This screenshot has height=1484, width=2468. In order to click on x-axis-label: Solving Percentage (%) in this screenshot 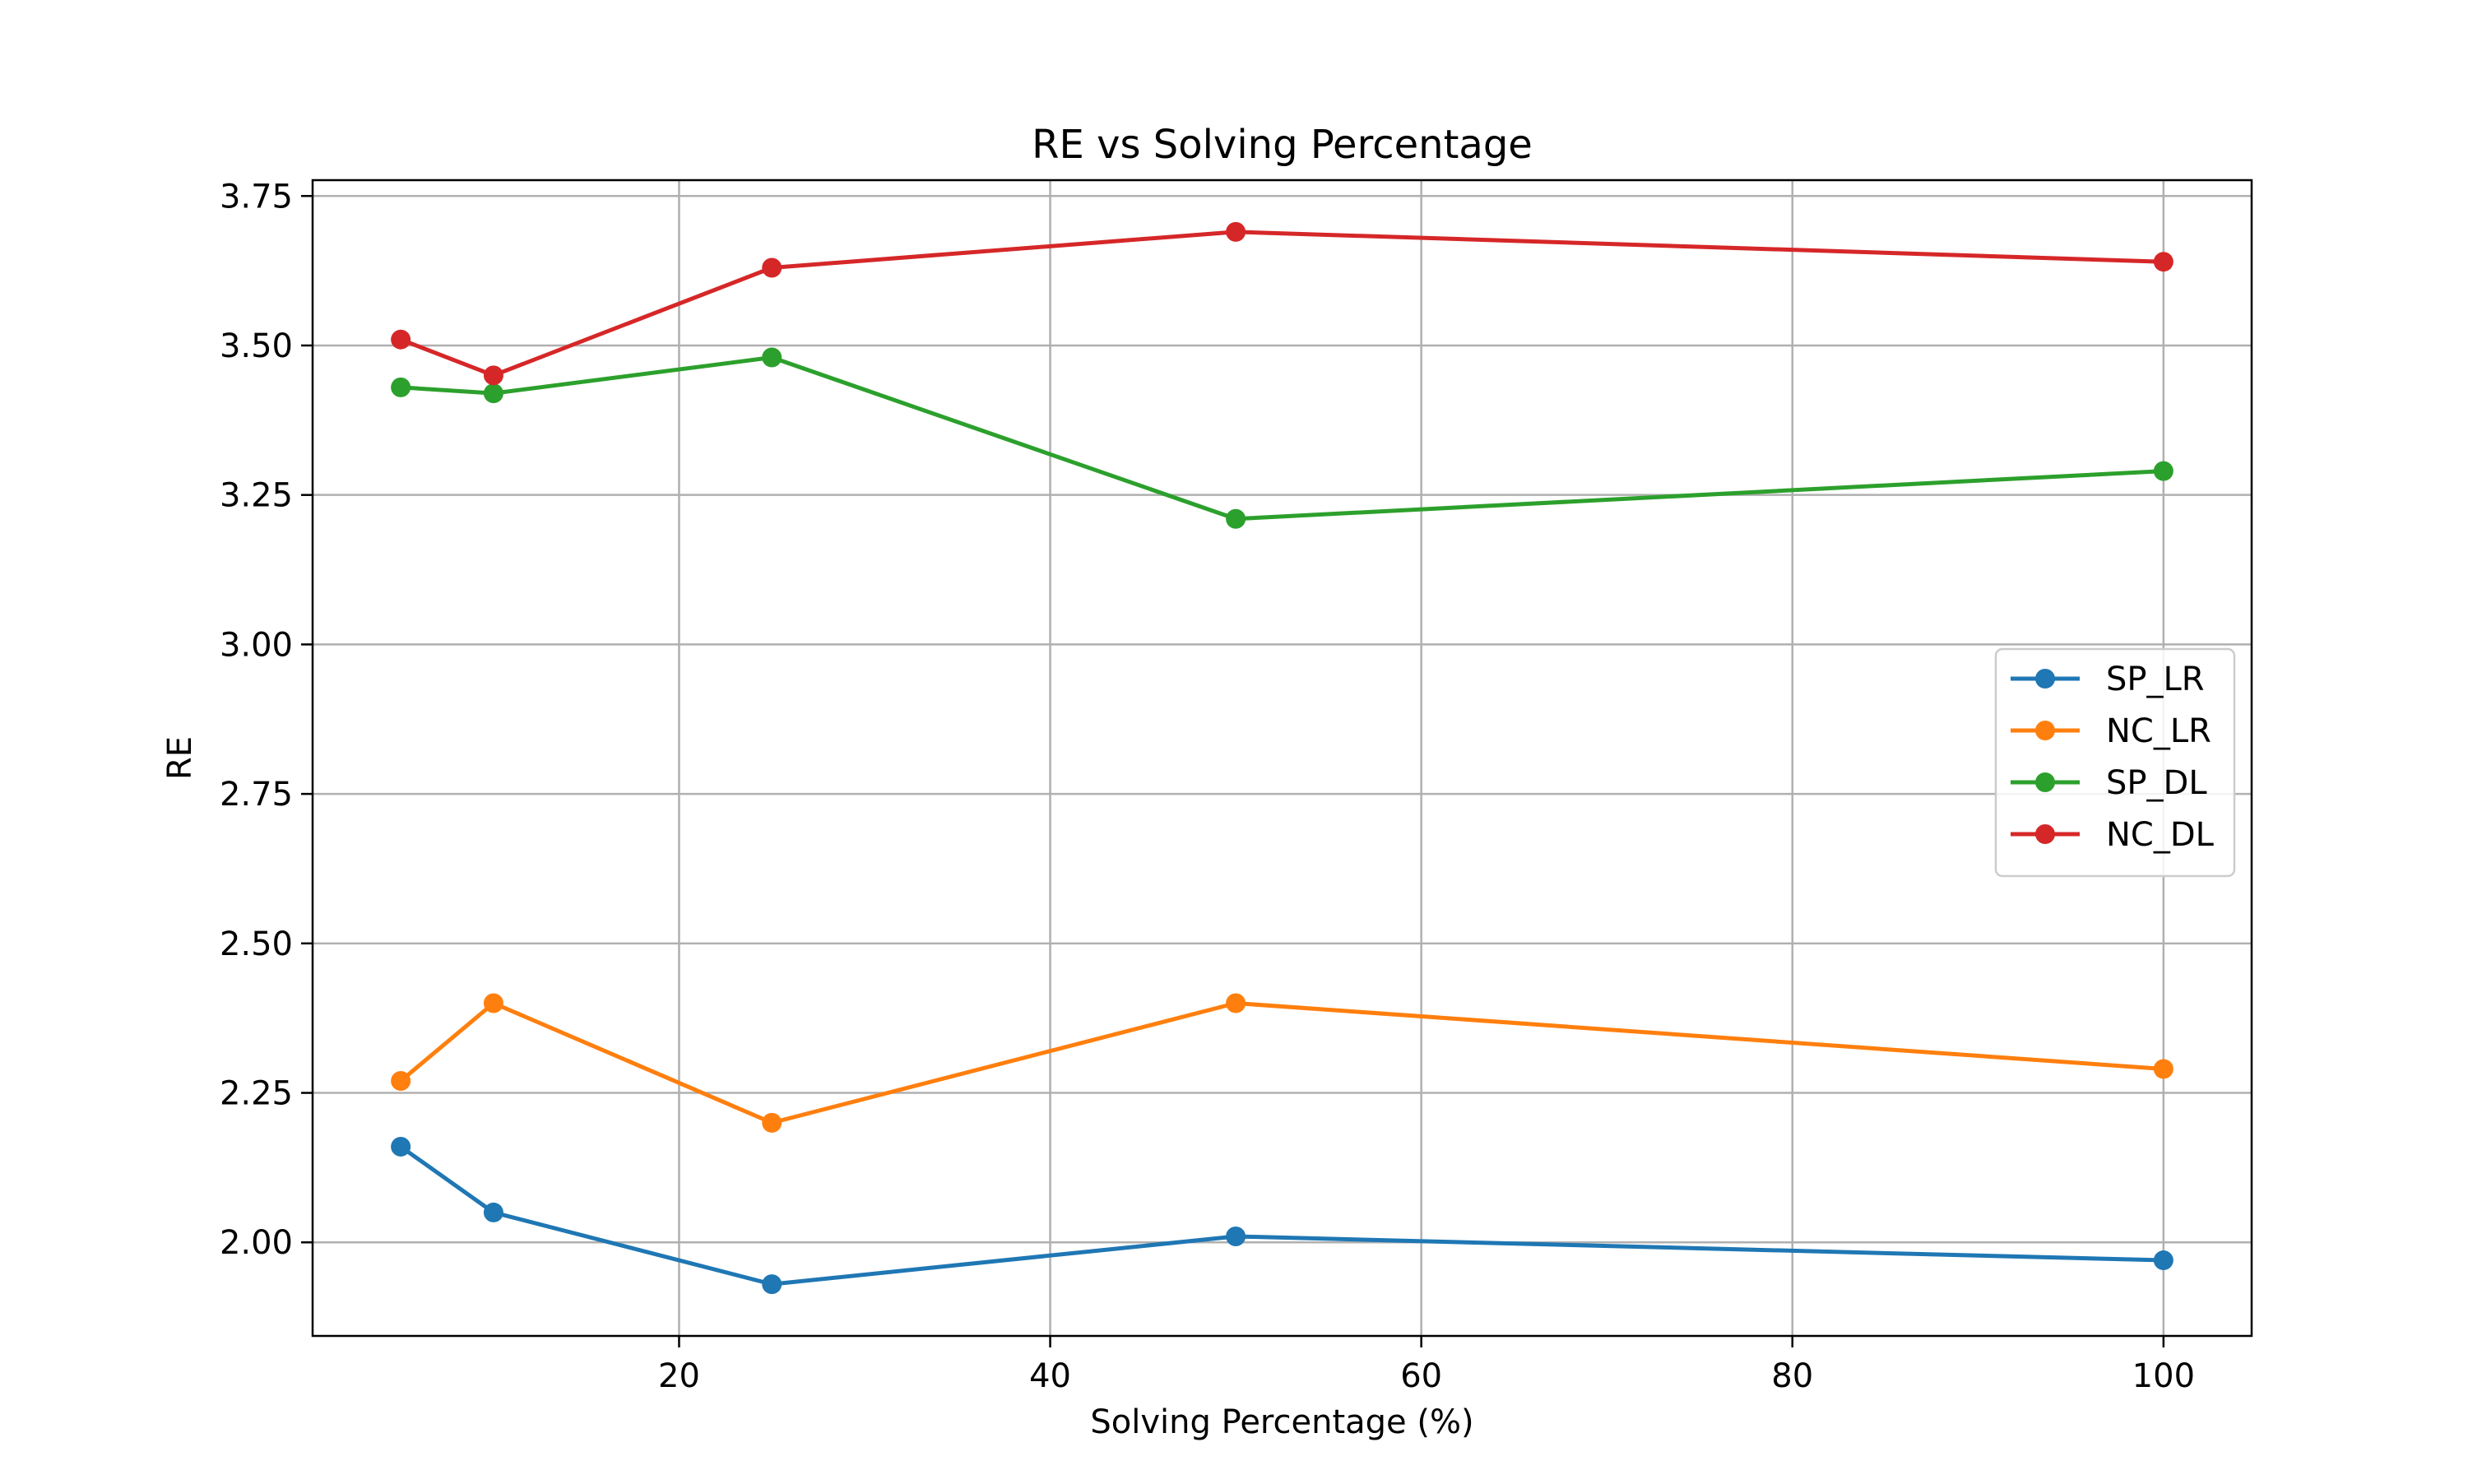, I will do `click(1281, 1422)`.